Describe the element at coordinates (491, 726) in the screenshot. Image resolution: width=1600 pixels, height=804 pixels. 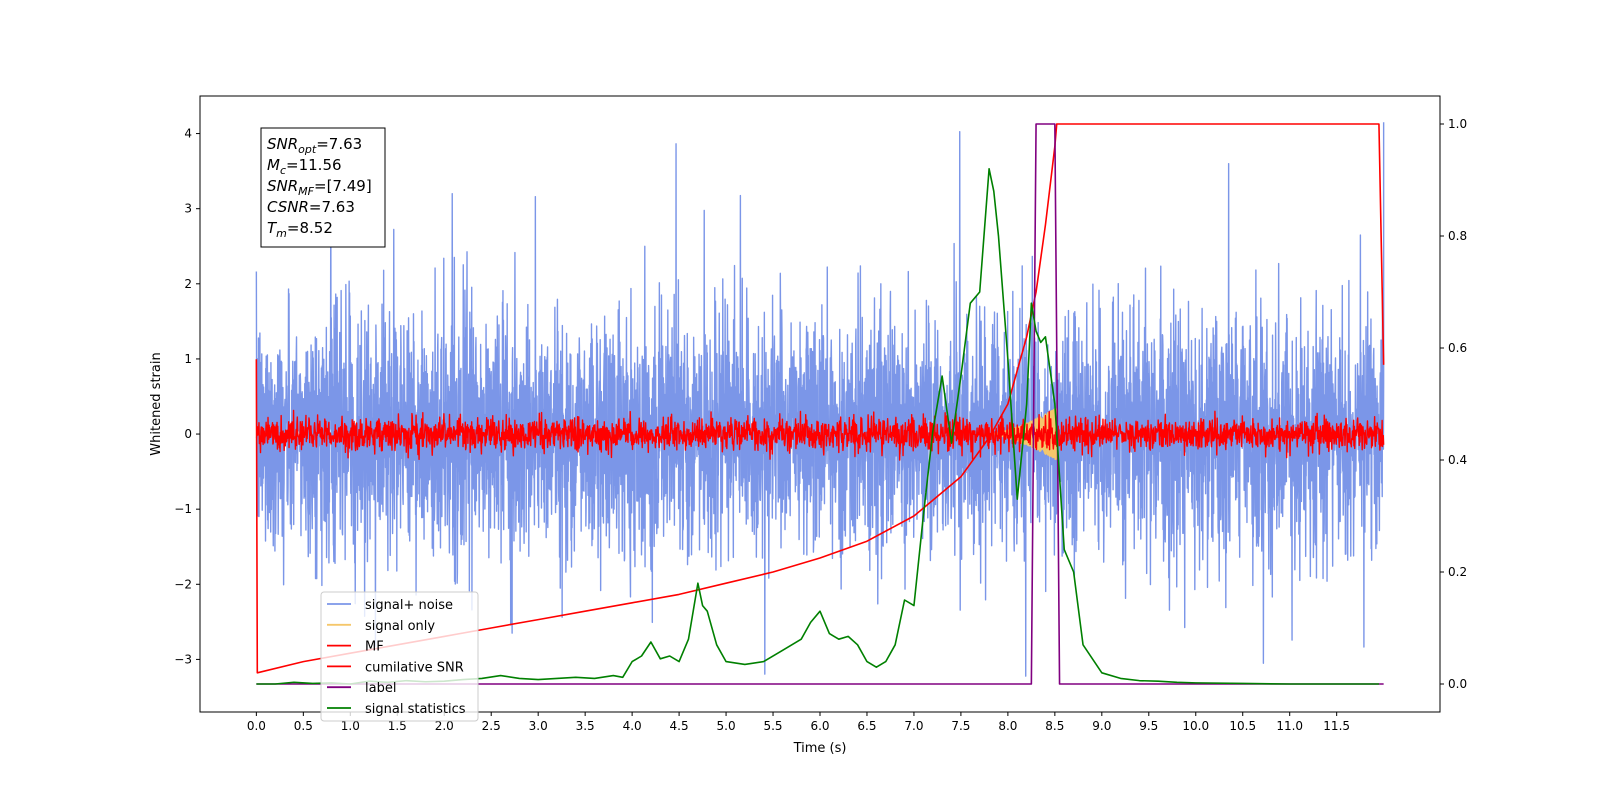
I see `x-tick-label: 2.5` at that location.